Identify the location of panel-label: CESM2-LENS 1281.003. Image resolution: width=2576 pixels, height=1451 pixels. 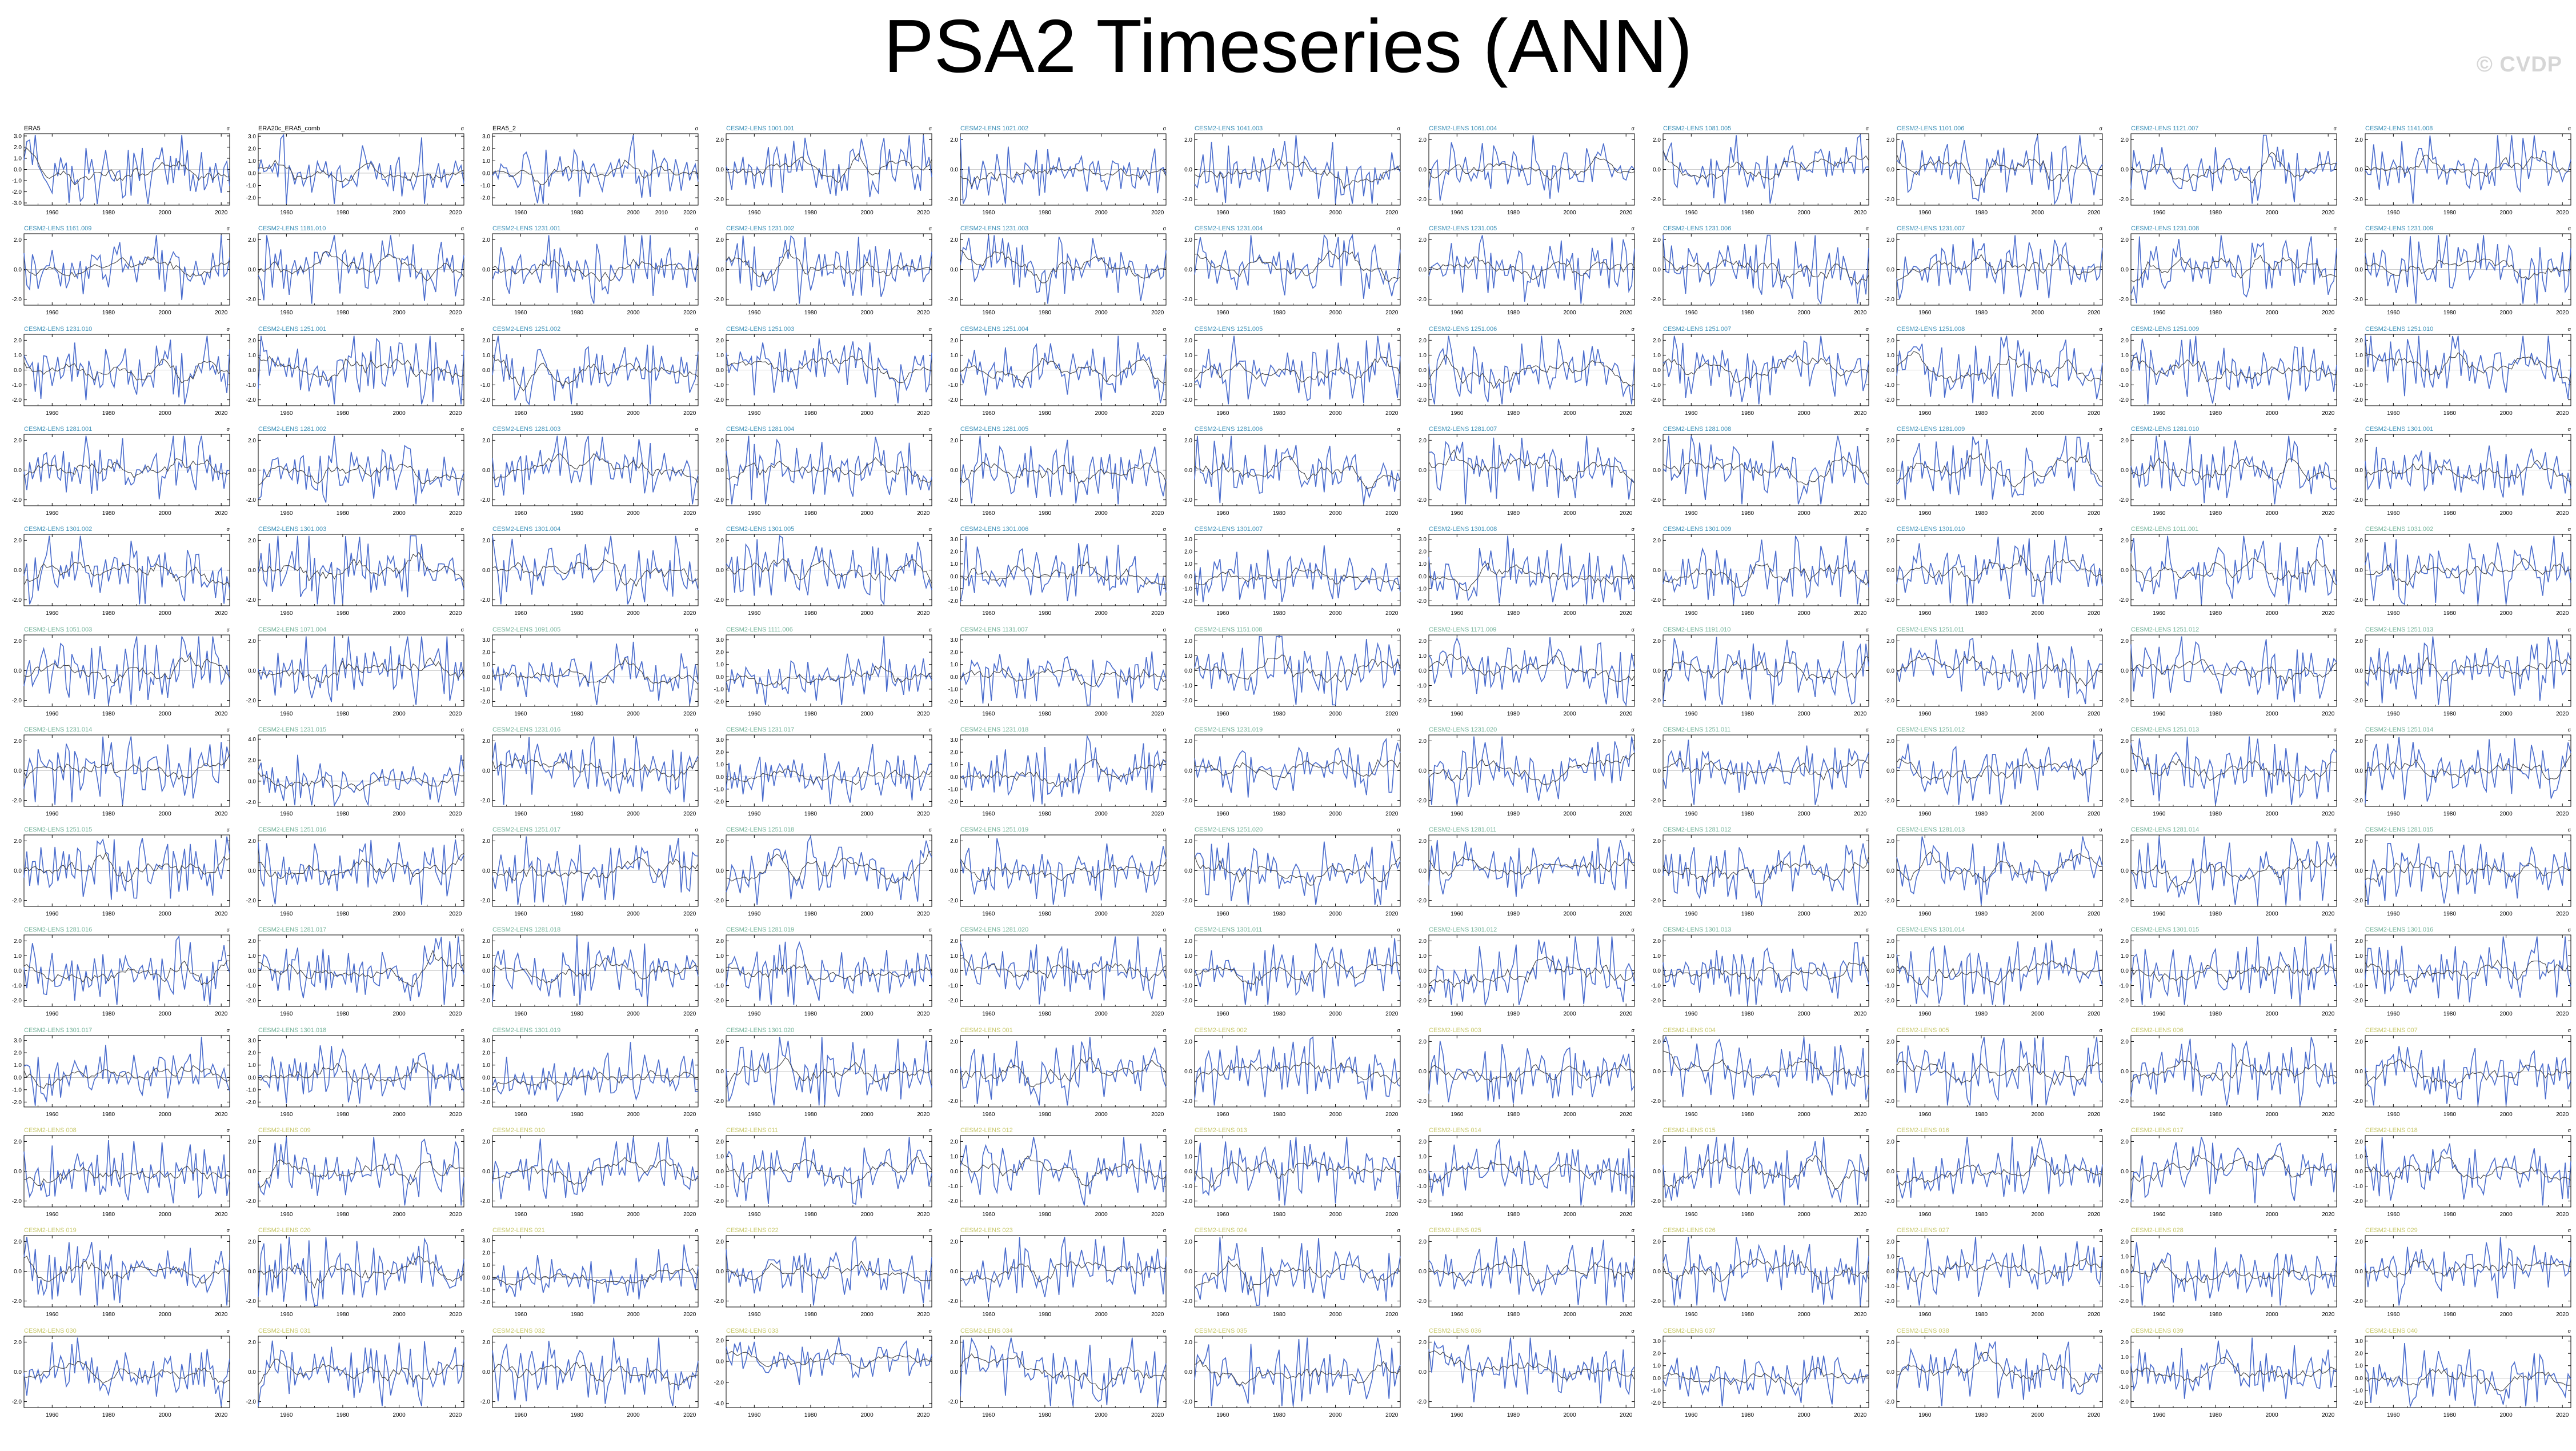
(526, 429).